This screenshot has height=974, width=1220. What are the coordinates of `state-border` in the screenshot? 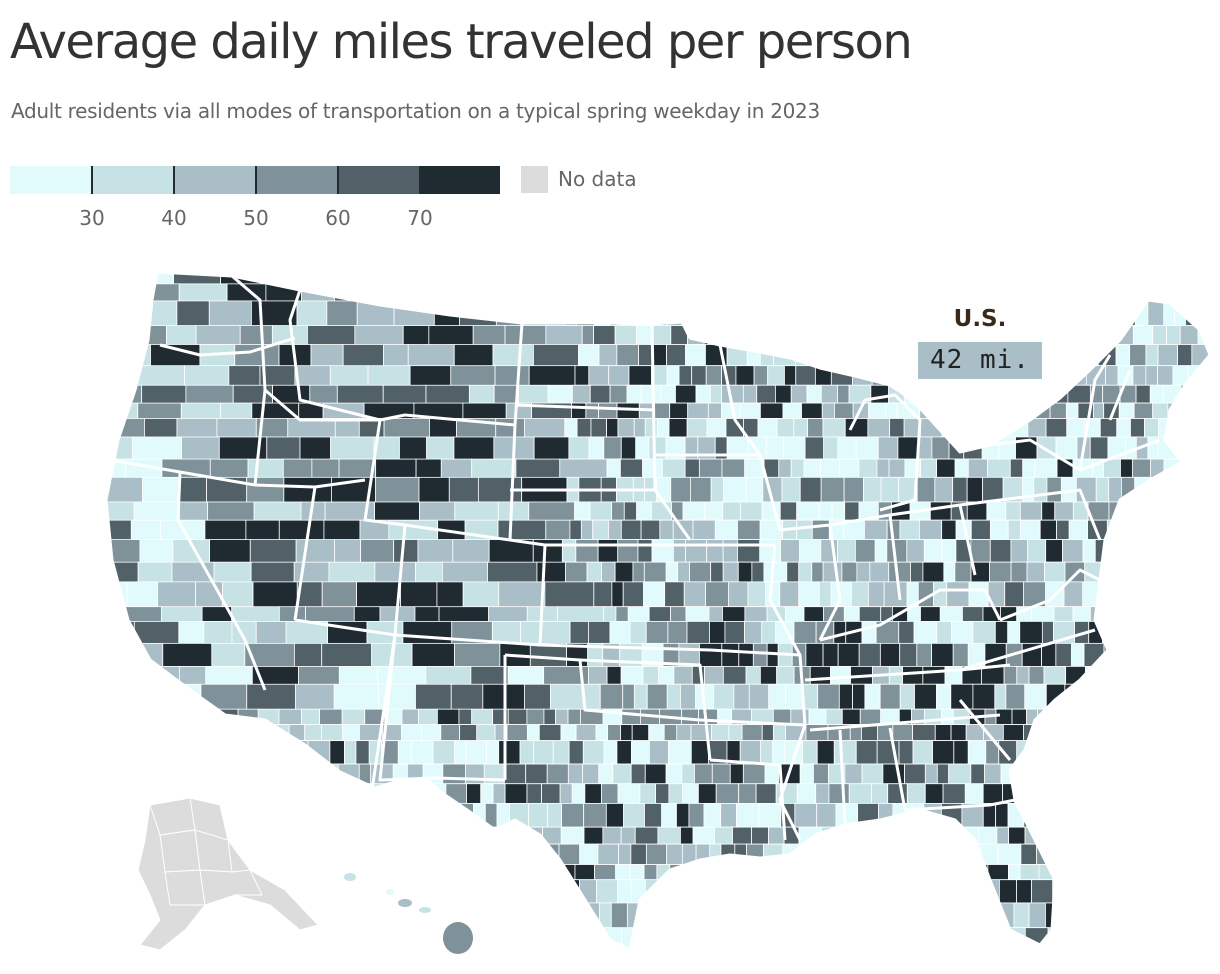 It's located at (221, 581).